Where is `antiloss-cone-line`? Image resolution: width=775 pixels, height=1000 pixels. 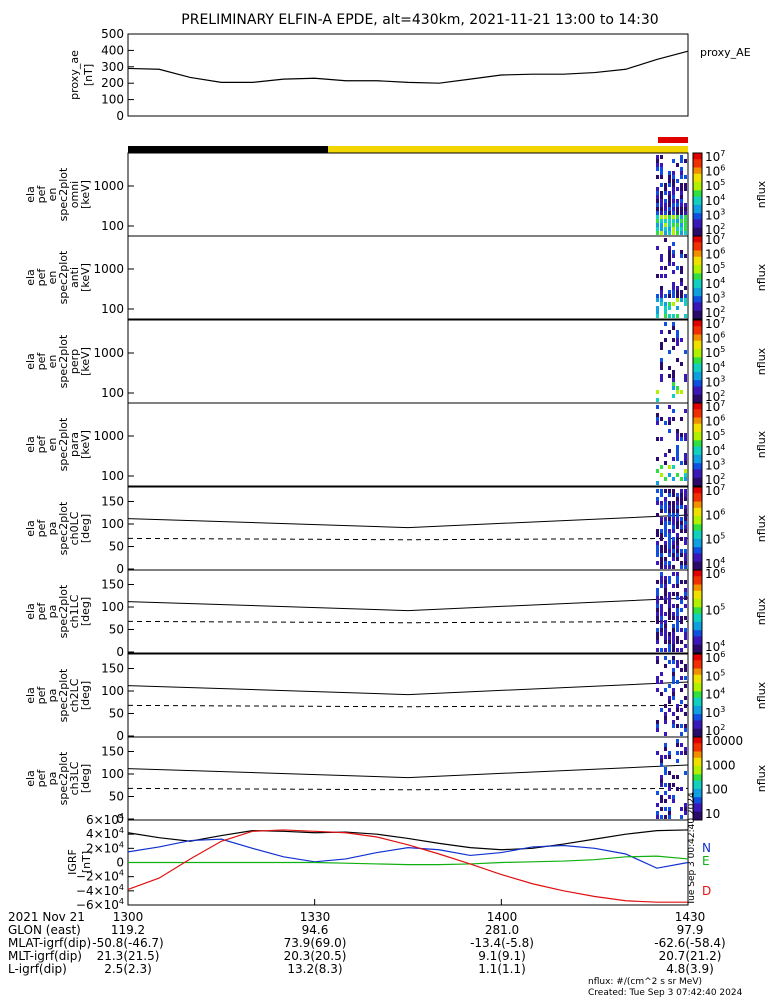
antiloss-cone-line is located at coordinates (408, 789).